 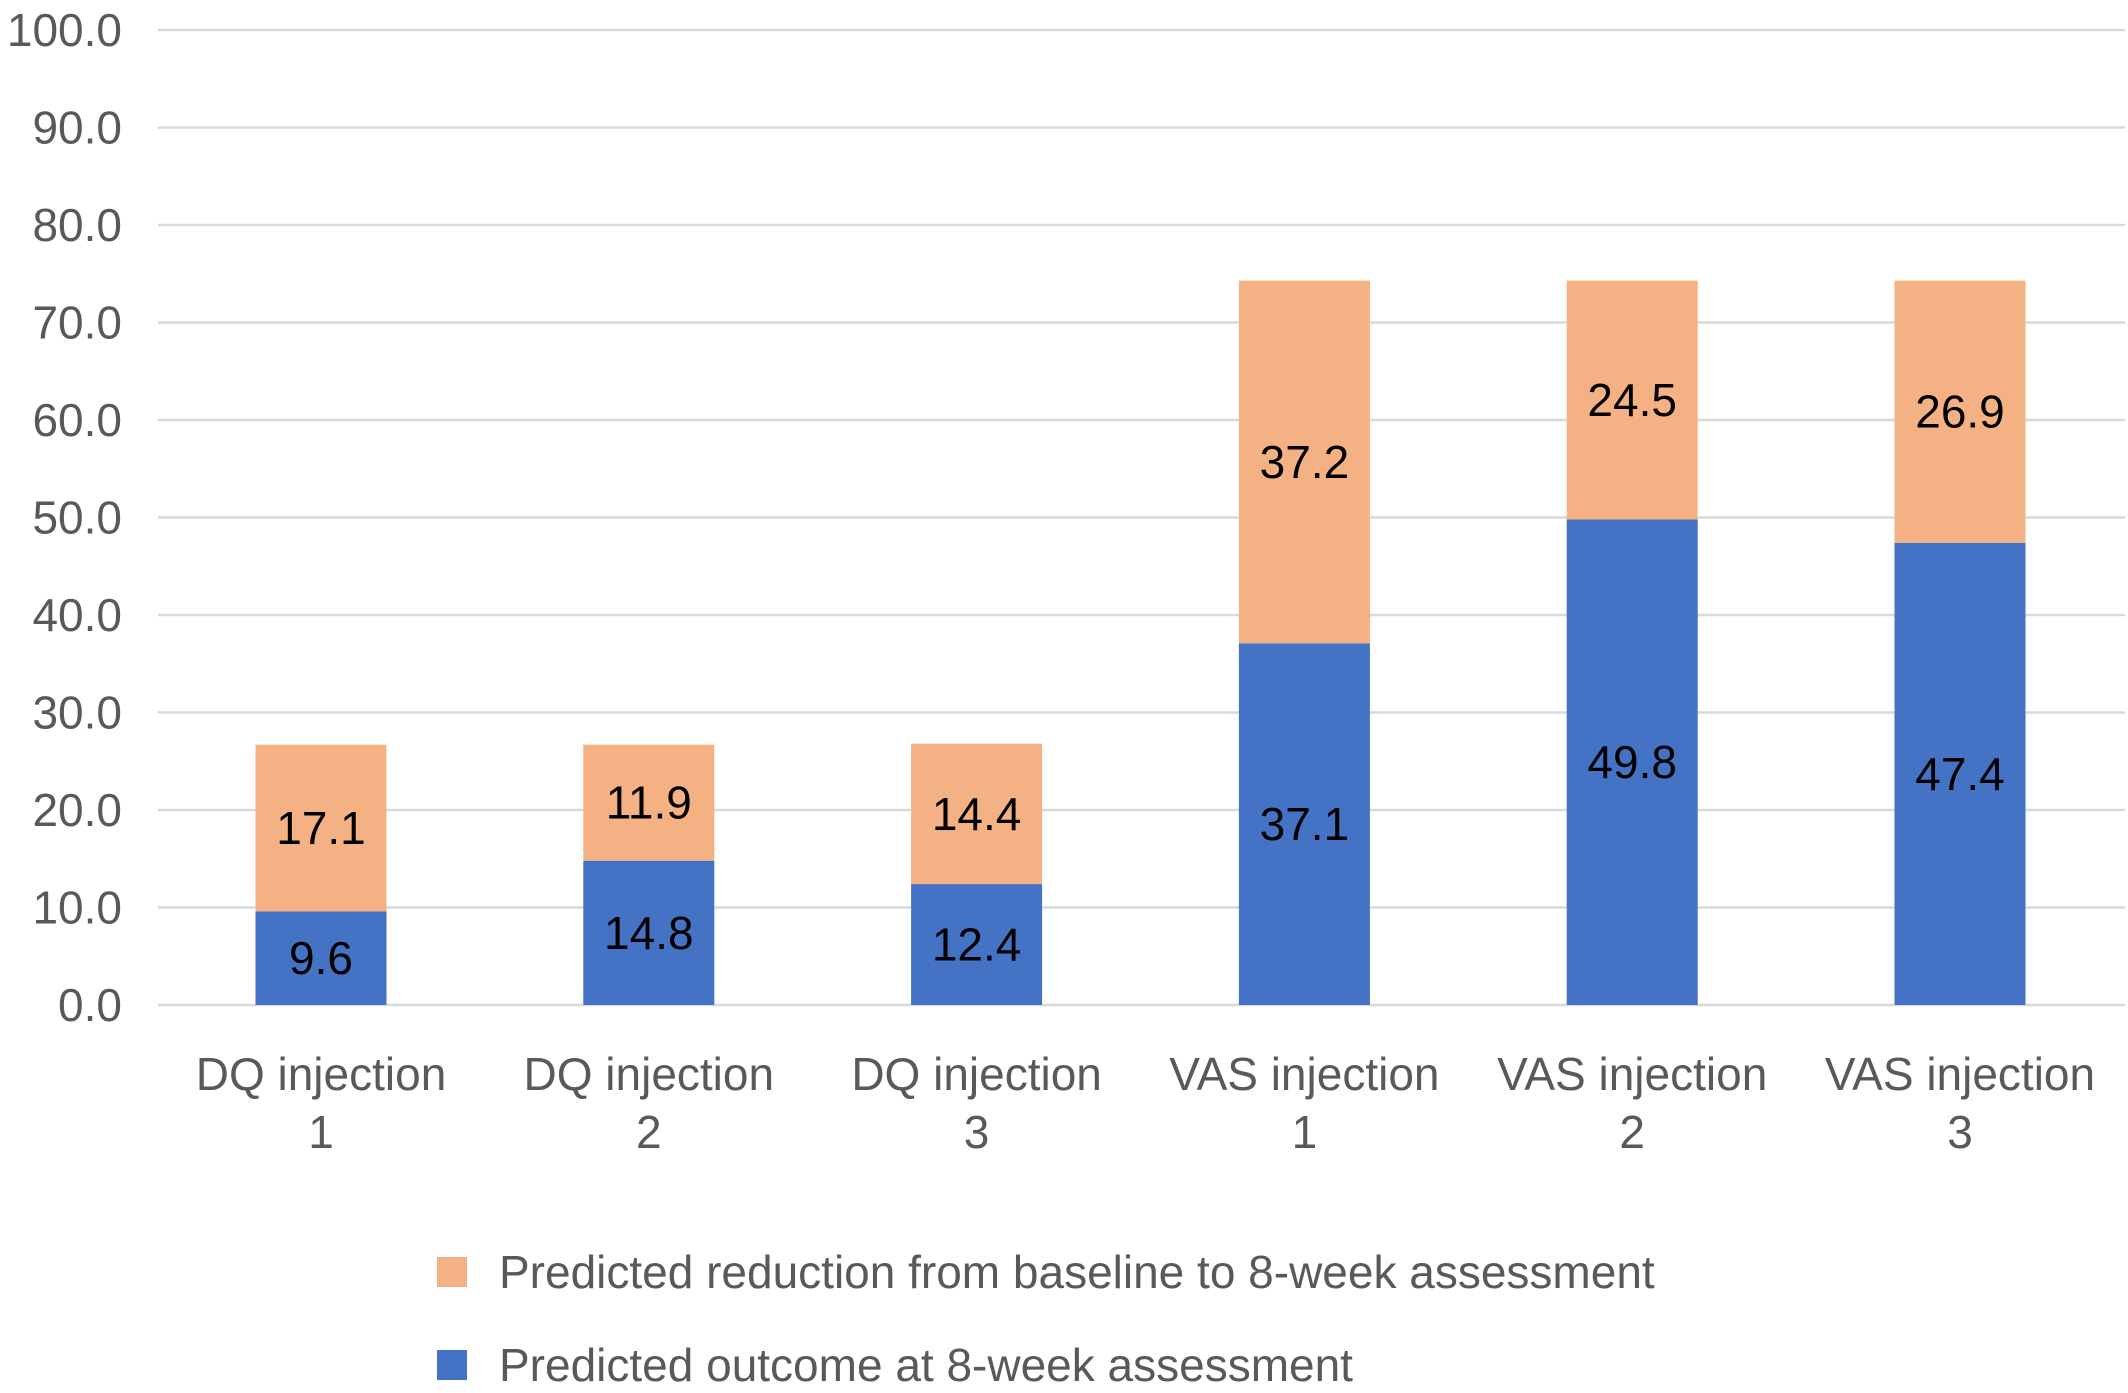 I want to click on data-label: 14.4, so click(x=977, y=814).